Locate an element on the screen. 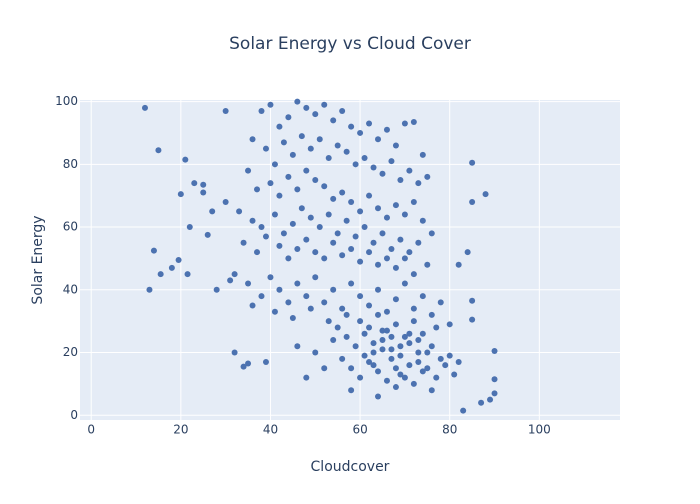 This screenshot has height=504, width=700. y-tick-label: 60 is located at coordinates (70, 227).